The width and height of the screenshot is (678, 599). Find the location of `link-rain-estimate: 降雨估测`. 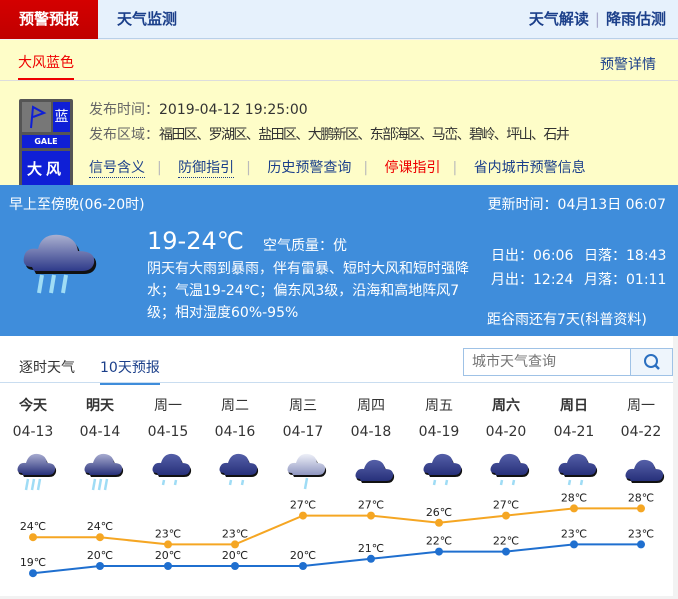

link-rain-estimate: 降雨估测 is located at coordinates (635, 19).